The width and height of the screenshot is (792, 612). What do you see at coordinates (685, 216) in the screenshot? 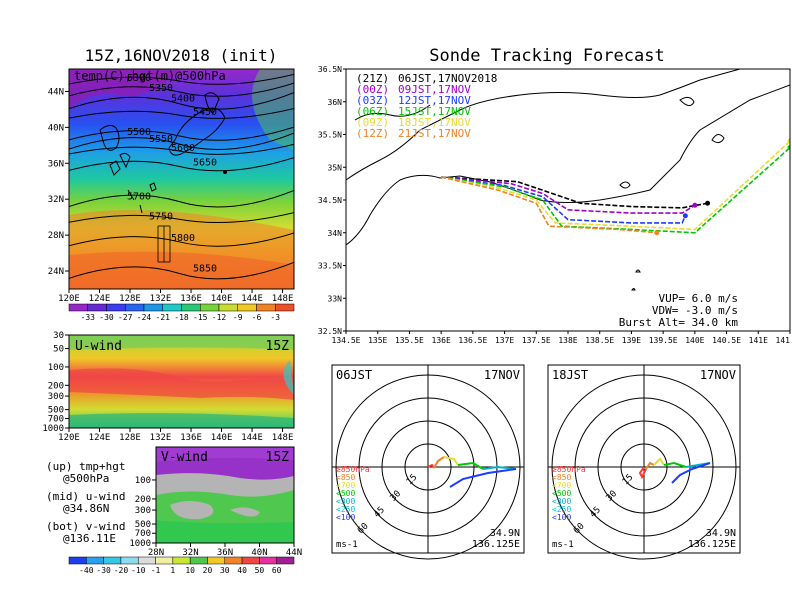
I see `landing-marker` at bounding box center [685, 216].